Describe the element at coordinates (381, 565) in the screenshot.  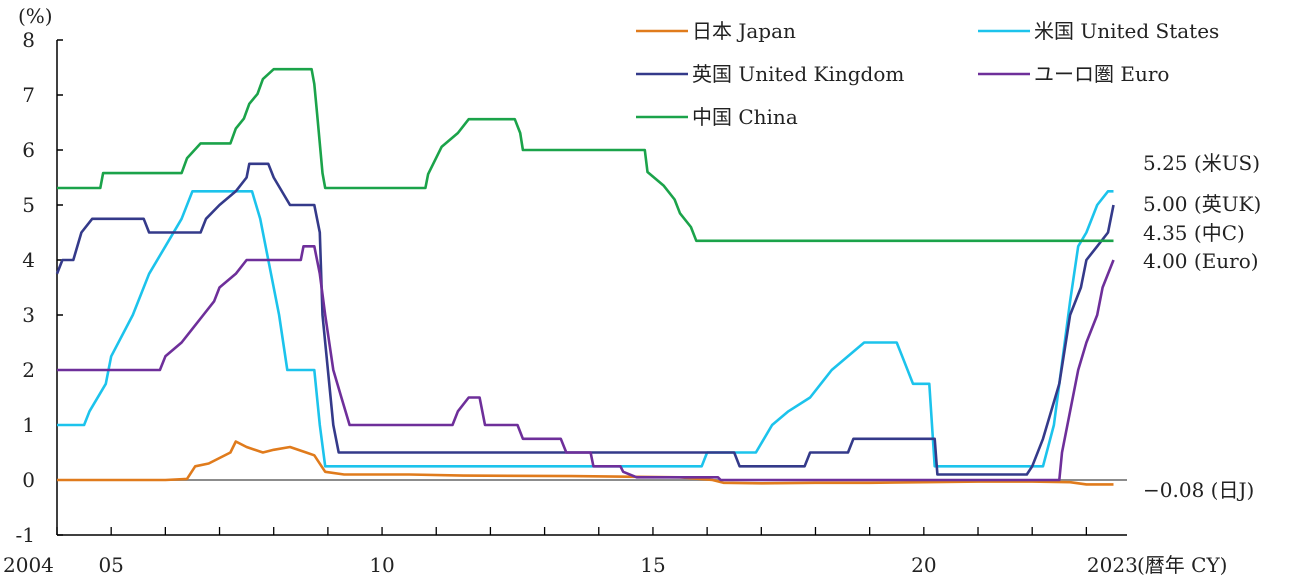
I see `x-tick-label: 10` at that location.